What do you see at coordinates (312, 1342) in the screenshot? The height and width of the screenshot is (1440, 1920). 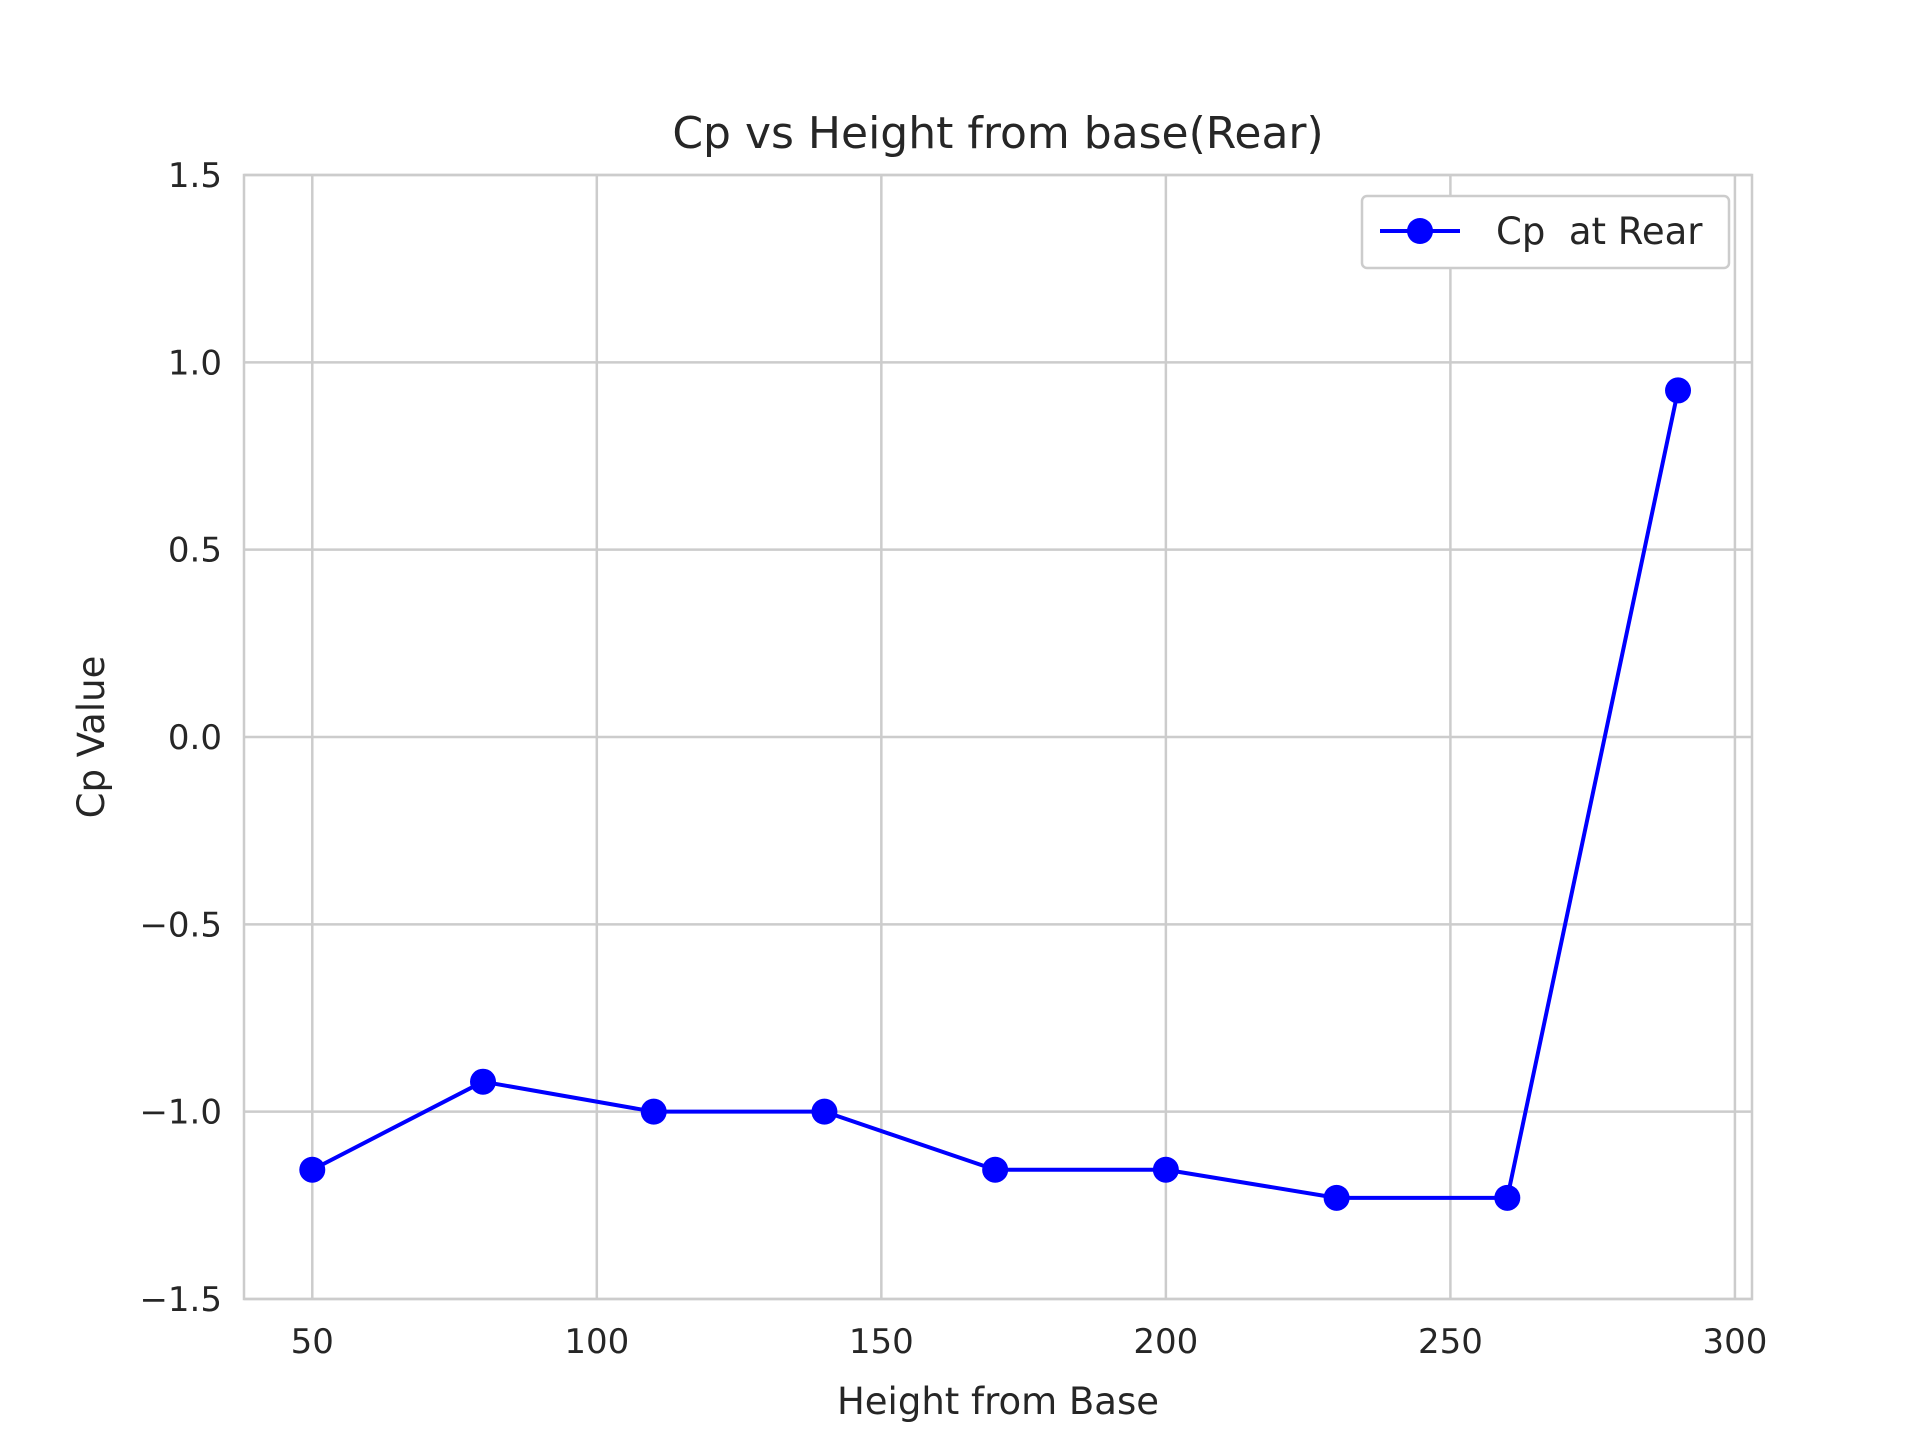 I see `x-tick-label: 50` at bounding box center [312, 1342].